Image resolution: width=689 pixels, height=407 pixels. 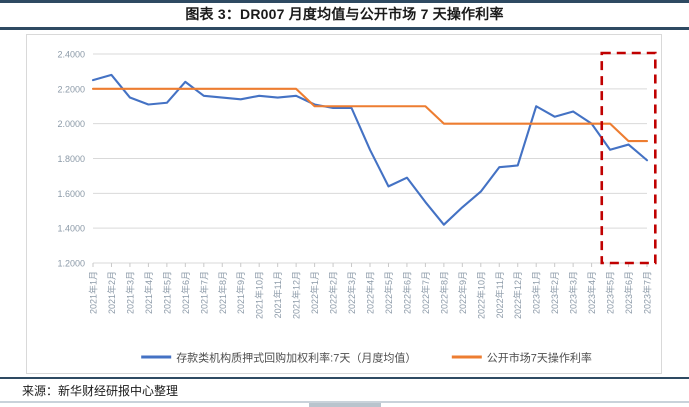 What do you see at coordinates (554, 292) in the screenshot?
I see `x-axis-tick-label: 2023年2月` at bounding box center [554, 292].